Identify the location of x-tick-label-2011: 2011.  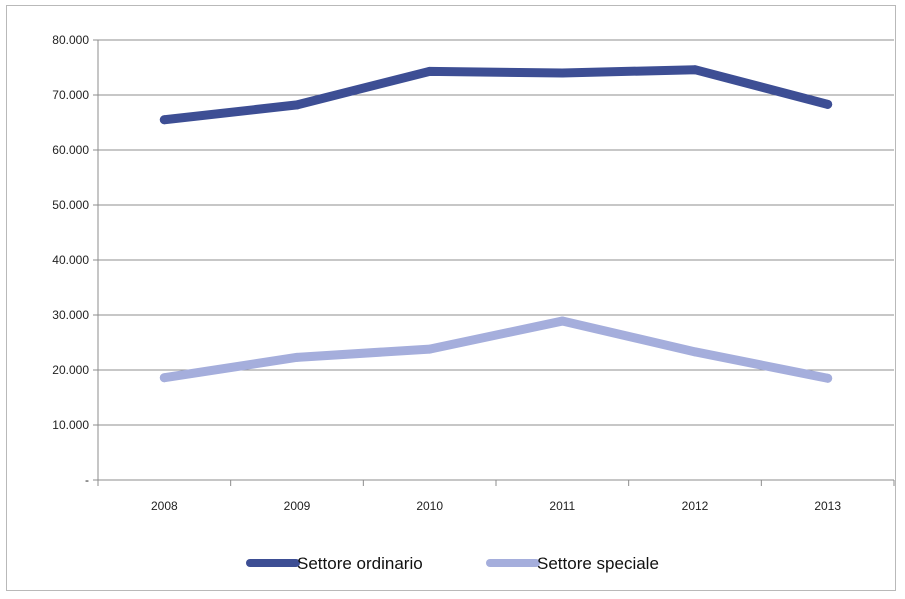
(562, 506).